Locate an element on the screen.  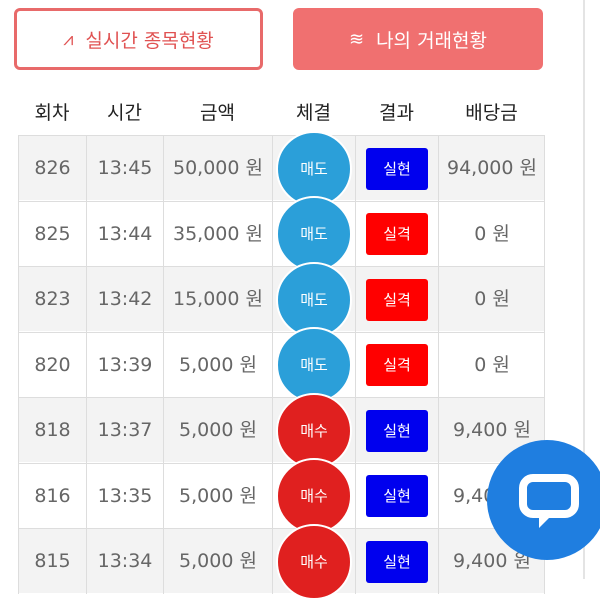
column-header: 회차 is located at coordinates (52, 113).